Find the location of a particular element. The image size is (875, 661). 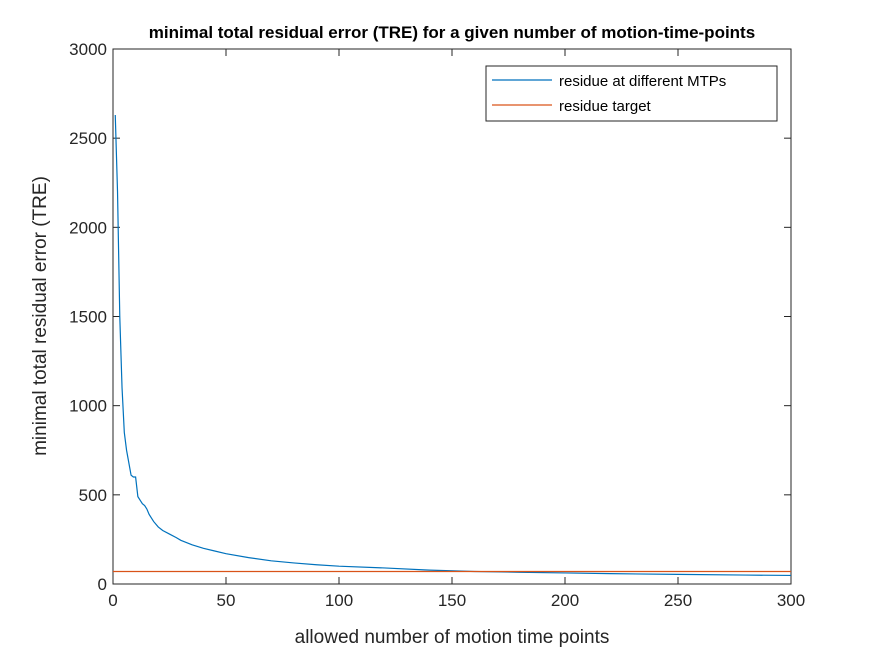

y-tick-label: 2000 is located at coordinates (88, 227).